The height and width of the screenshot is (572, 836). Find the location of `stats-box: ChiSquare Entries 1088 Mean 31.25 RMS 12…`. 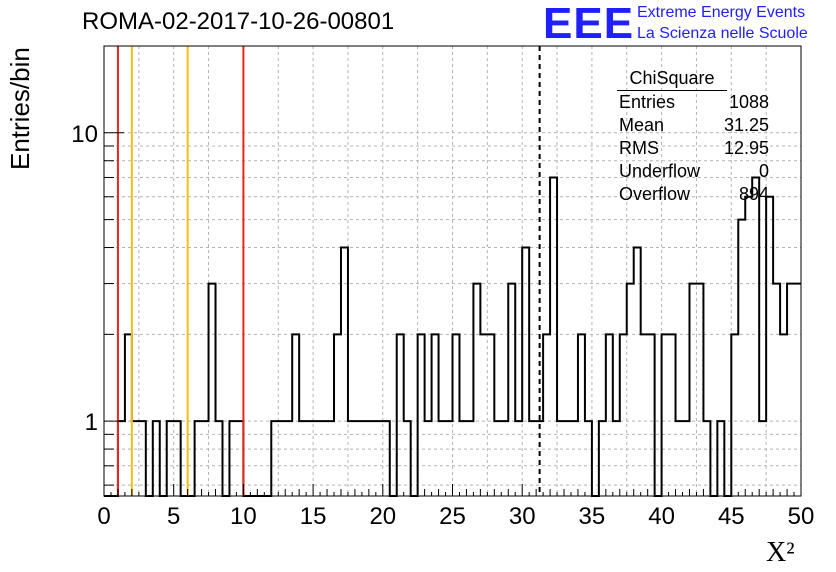

stats-box: ChiSquare Entries 1088 Mean 31.25 RMS 12… is located at coordinates (694, 136).